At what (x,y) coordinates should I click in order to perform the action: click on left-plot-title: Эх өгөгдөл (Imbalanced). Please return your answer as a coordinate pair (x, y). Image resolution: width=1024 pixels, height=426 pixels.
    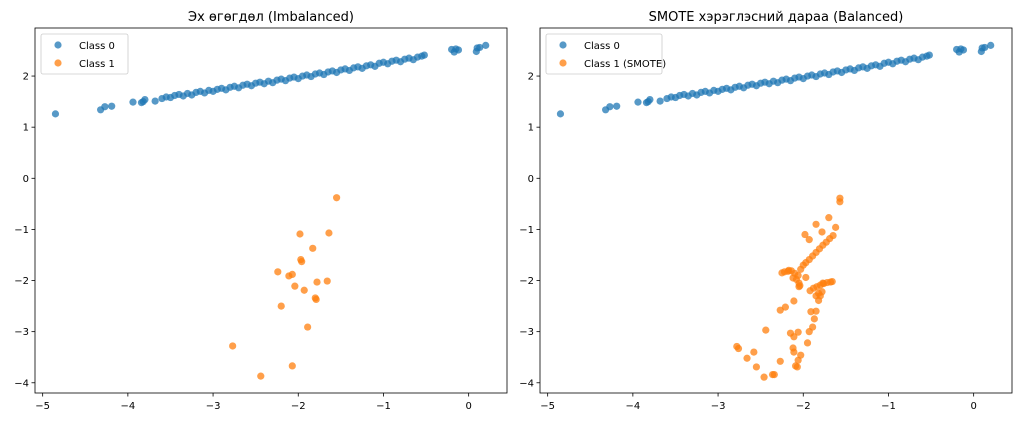
    Looking at the image, I should click on (271, 17).